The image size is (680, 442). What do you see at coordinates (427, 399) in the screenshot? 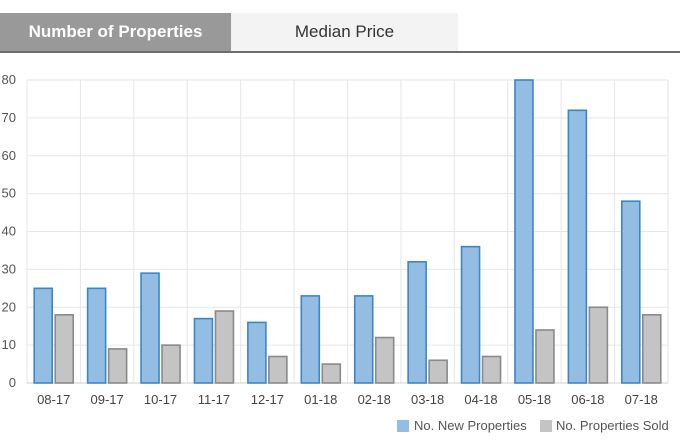
I see `x-tick-label: 03-18` at bounding box center [427, 399].